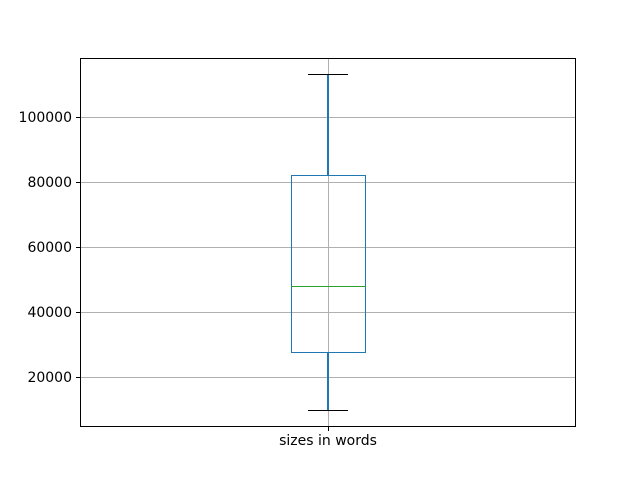 This screenshot has width=640, height=480. Describe the element at coordinates (49, 377) in the screenshot. I see `y-tick-label: 20000` at that location.